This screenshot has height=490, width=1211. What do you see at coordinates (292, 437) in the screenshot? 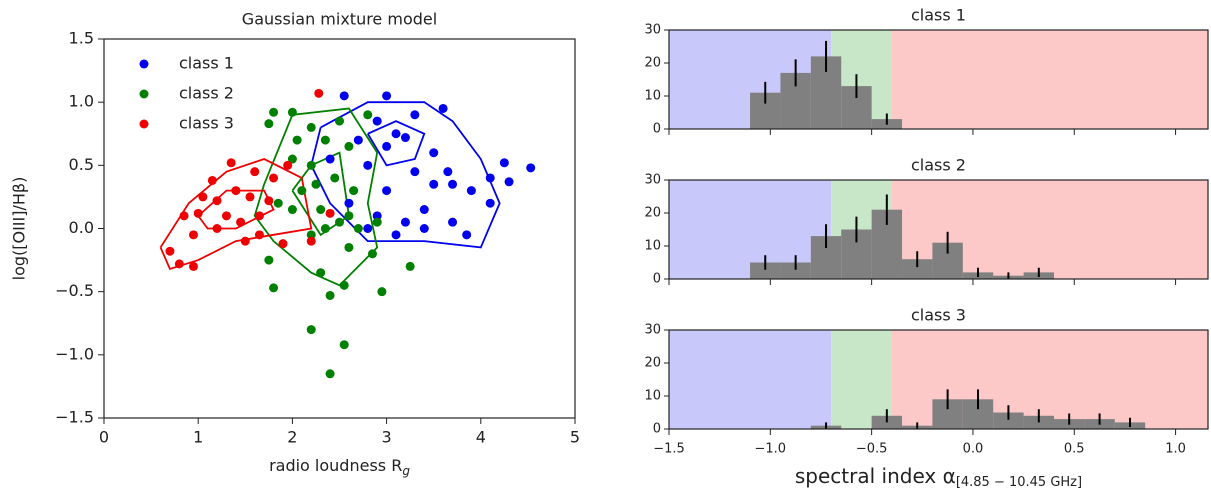
I see `x-tick-label: 2` at bounding box center [292, 437].